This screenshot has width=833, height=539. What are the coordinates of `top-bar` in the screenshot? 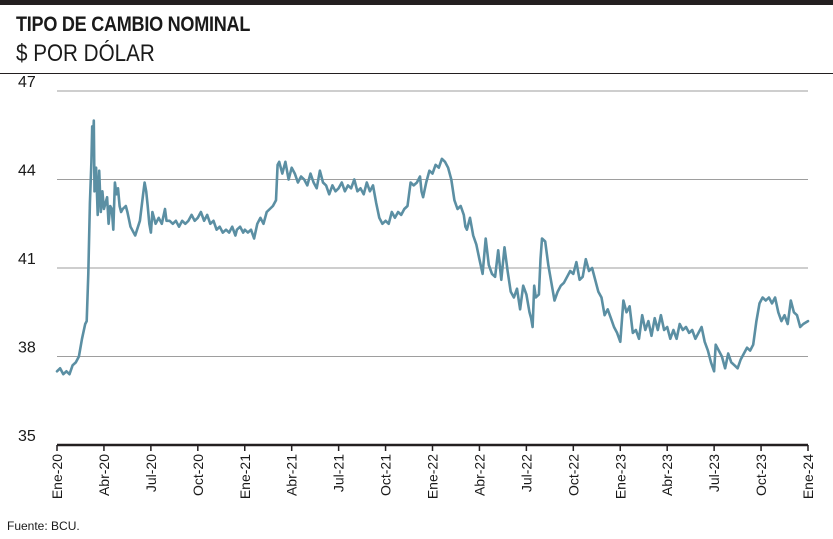 It's located at (416, 2).